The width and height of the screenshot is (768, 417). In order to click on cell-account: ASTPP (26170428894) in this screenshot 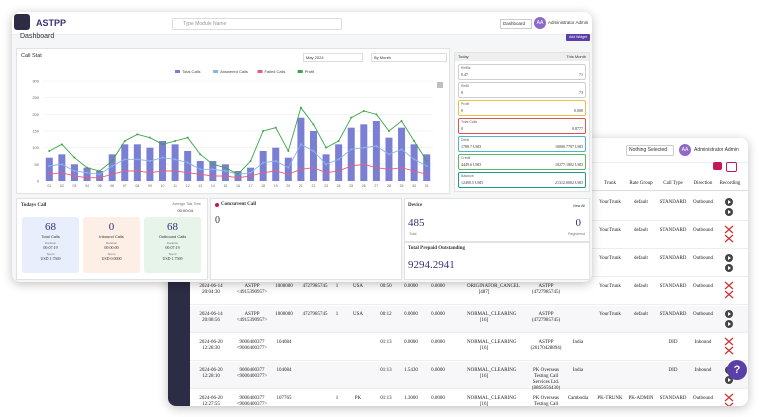, I will do `click(546, 345)`.